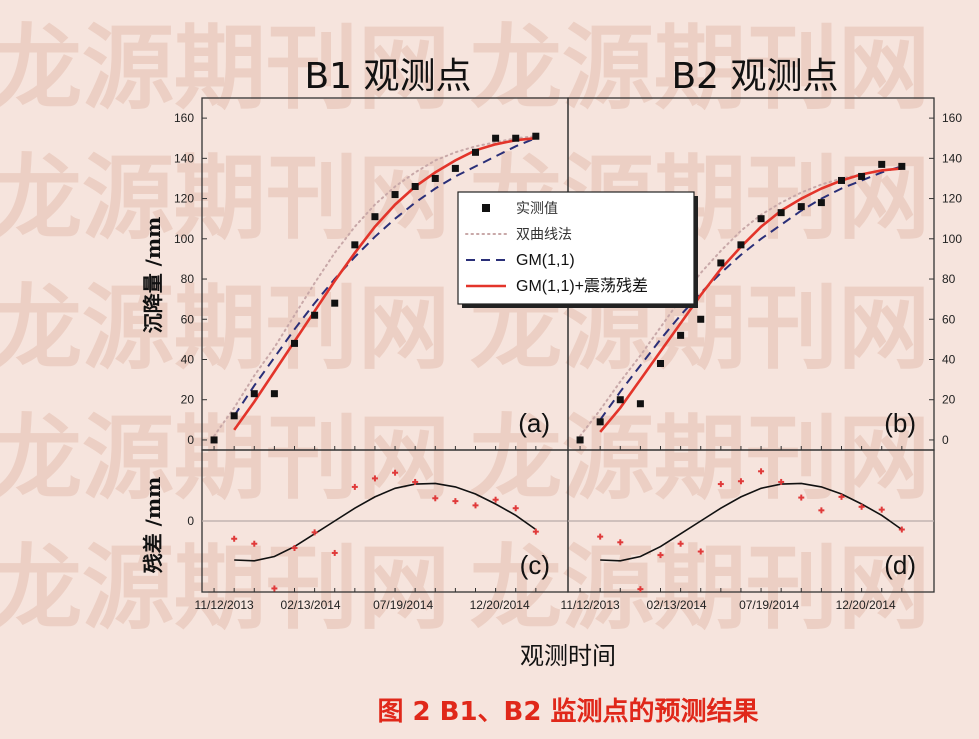  Describe the element at coordinates (545, 260) in the screenshot. I see `legend-label: GM(1,1)` at that location.